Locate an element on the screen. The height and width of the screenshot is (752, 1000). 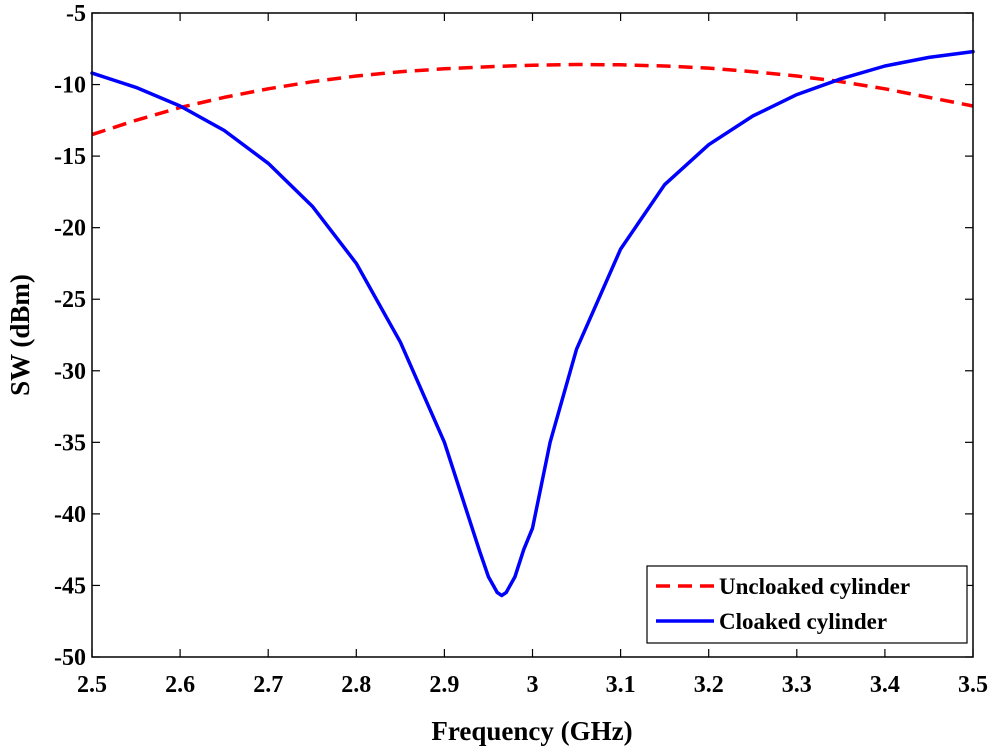
x-axis-title: Frequency (GHz) is located at coordinates (531, 731).